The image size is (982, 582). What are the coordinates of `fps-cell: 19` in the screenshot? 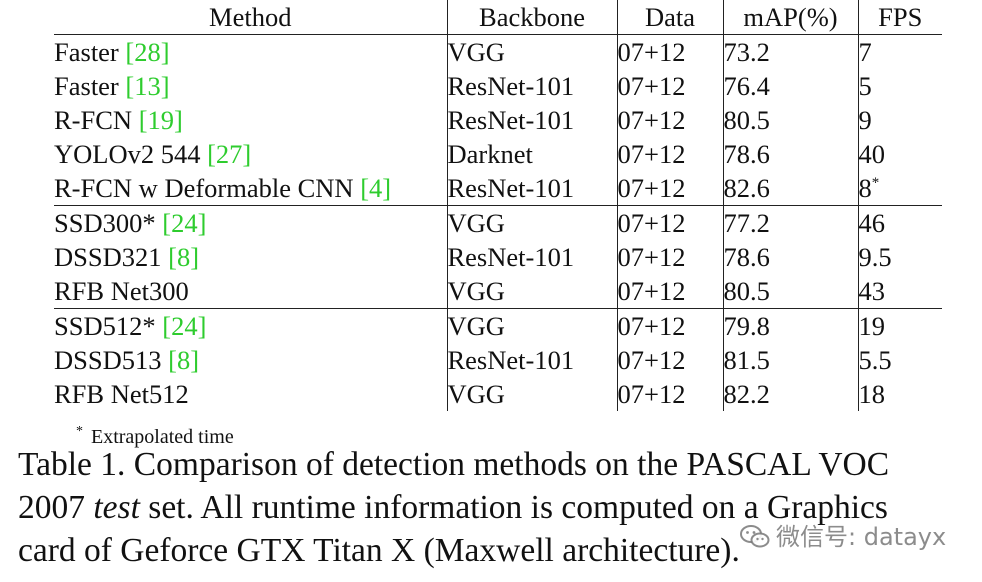 It's located at (899, 325).